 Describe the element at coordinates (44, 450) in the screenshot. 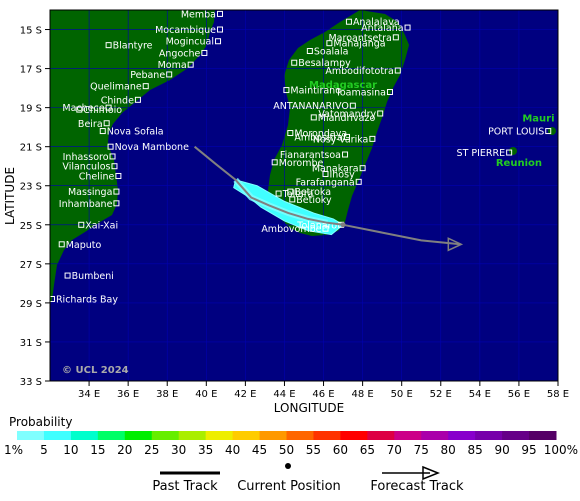

I see `legend-scale-label: 5` at that location.